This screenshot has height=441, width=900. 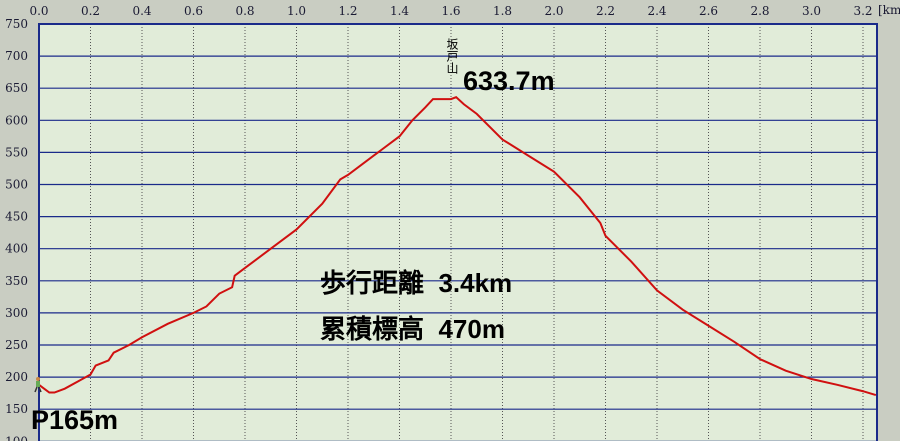 What do you see at coordinates (16, 313) in the screenshot?
I see `y-tick-label: 300` at bounding box center [16, 313].